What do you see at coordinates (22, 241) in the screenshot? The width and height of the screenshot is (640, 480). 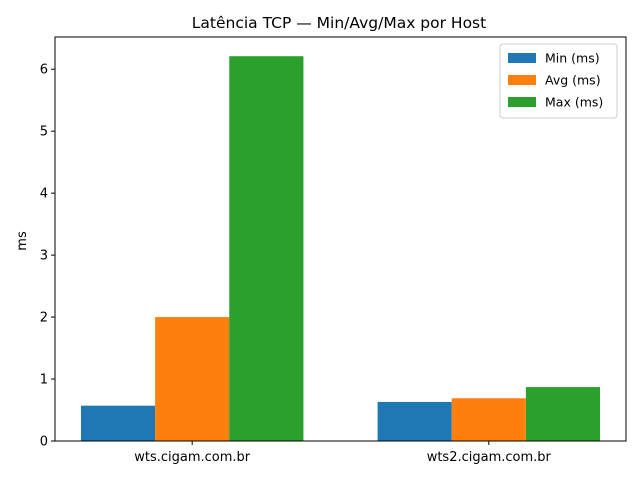 I see `y-axis-label: ms` at bounding box center [22, 241].